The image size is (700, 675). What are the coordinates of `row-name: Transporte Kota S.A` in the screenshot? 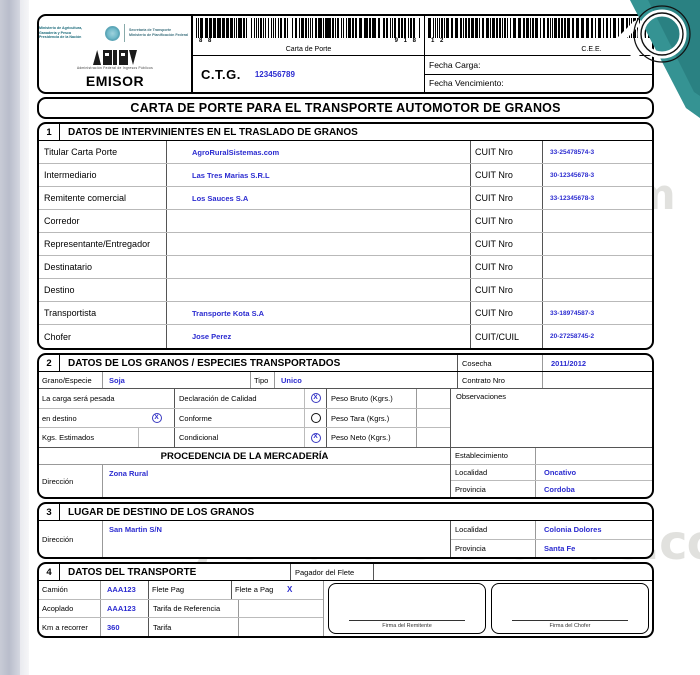 It's located at (228, 313).